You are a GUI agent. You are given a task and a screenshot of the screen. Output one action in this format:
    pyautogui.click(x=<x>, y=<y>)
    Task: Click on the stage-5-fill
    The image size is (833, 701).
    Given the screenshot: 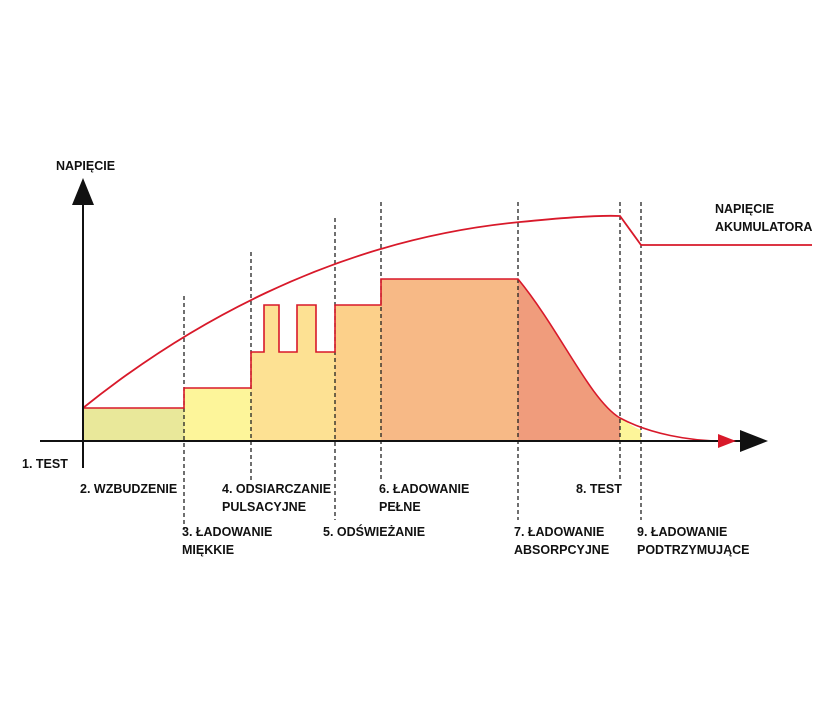 What is the action you would take?
    pyautogui.click(x=358, y=373)
    